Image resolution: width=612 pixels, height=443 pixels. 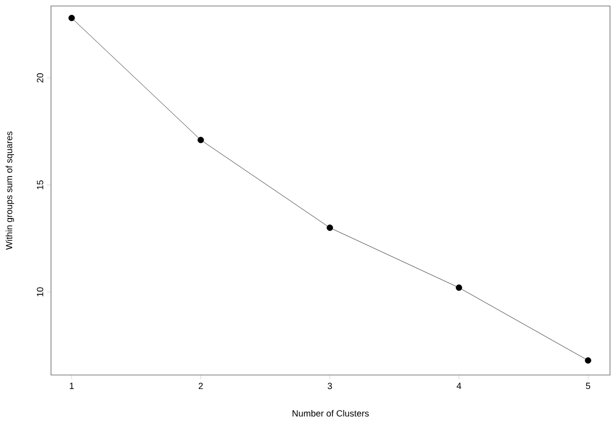 I want to click on x-tick-label: 2, so click(x=200, y=386).